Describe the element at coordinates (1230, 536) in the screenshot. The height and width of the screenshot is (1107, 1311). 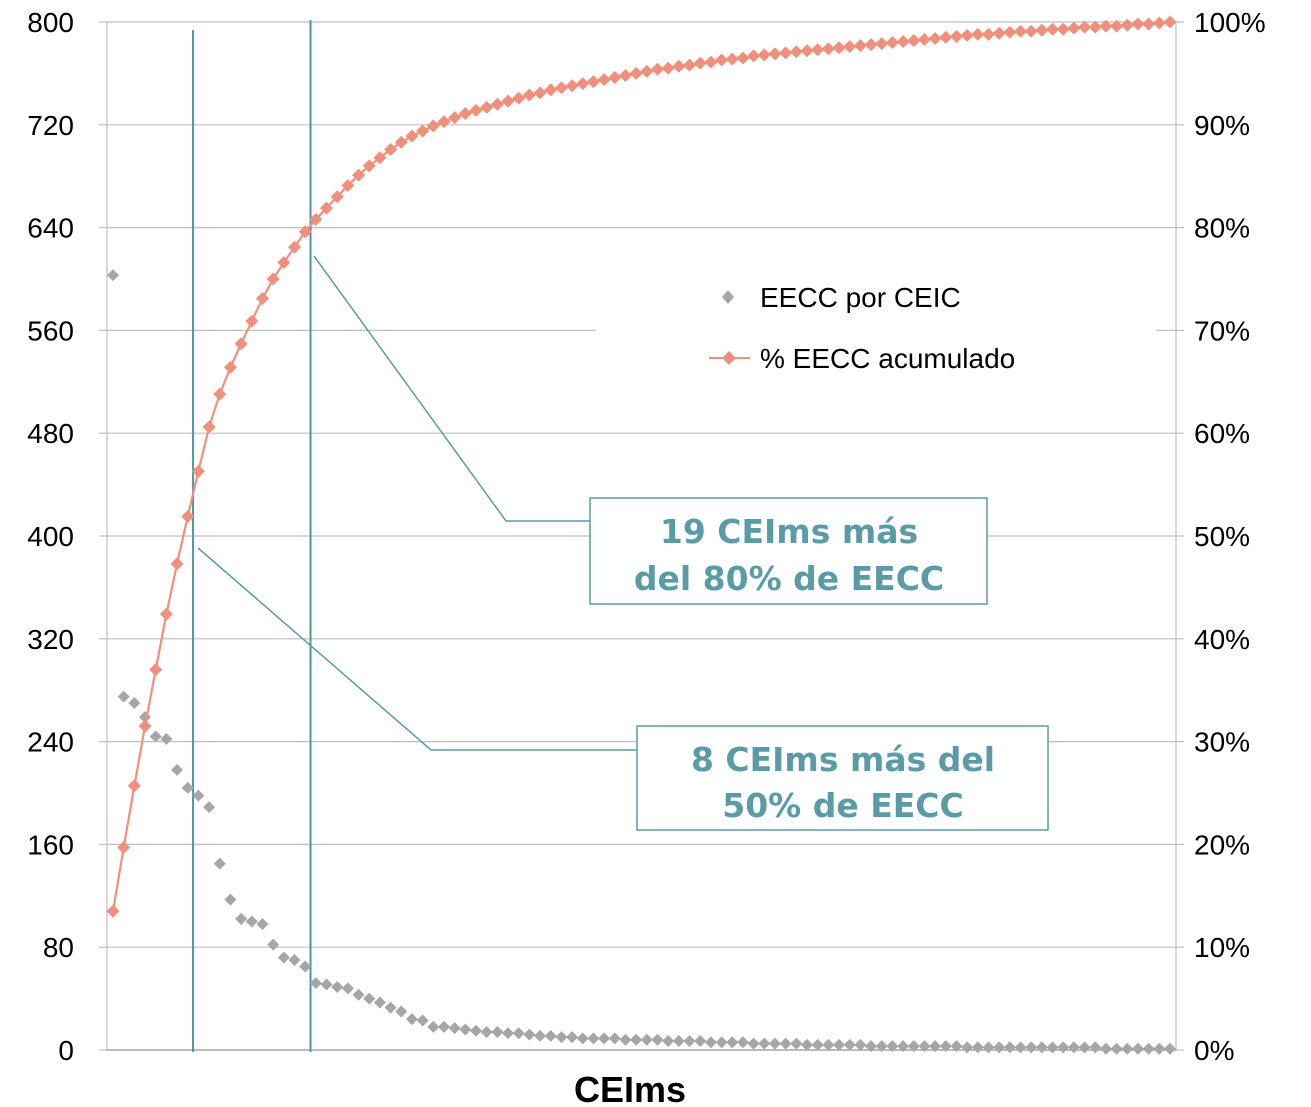
I see `right-axis-ticks: 0% 10% 20% 30% 40% 50% 60% 70% 80% 90% 100%` at that location.